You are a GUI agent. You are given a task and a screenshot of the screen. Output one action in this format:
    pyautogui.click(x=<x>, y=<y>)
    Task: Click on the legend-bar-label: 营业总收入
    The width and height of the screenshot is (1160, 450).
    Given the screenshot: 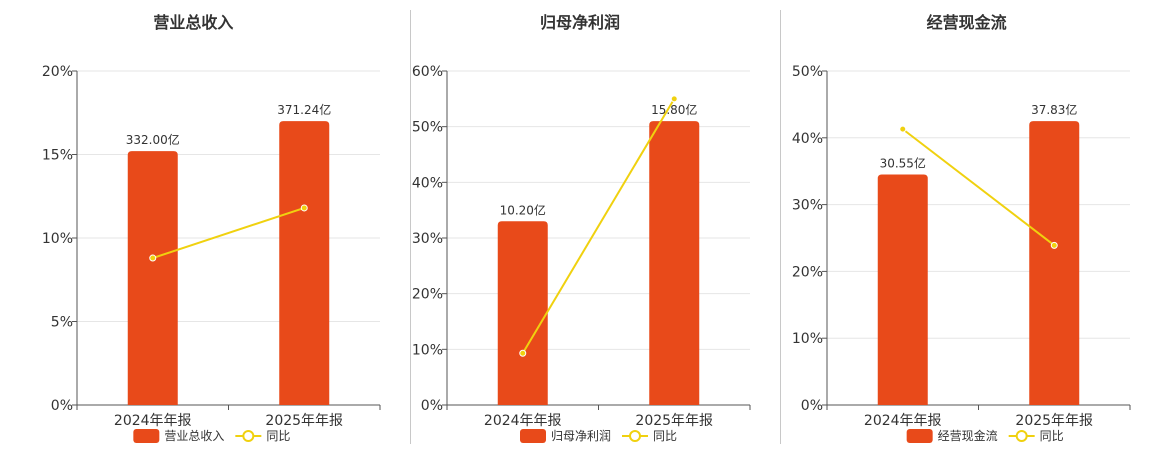 What is the action you would take?
    pyautogui.click(x=194, y=436)
    